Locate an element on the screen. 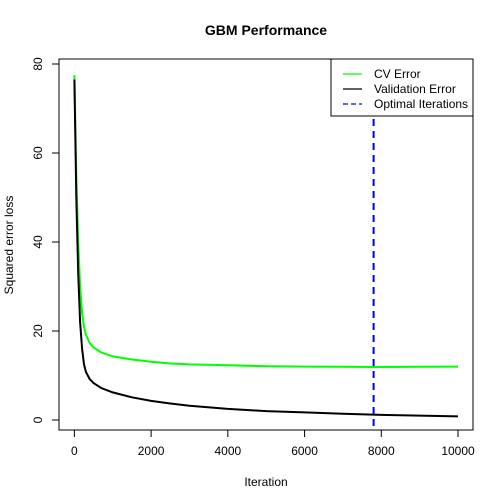 The width and height of the screenshot is (504, 504). x-tick-label: 8000 is located at coordinates (381, 451).